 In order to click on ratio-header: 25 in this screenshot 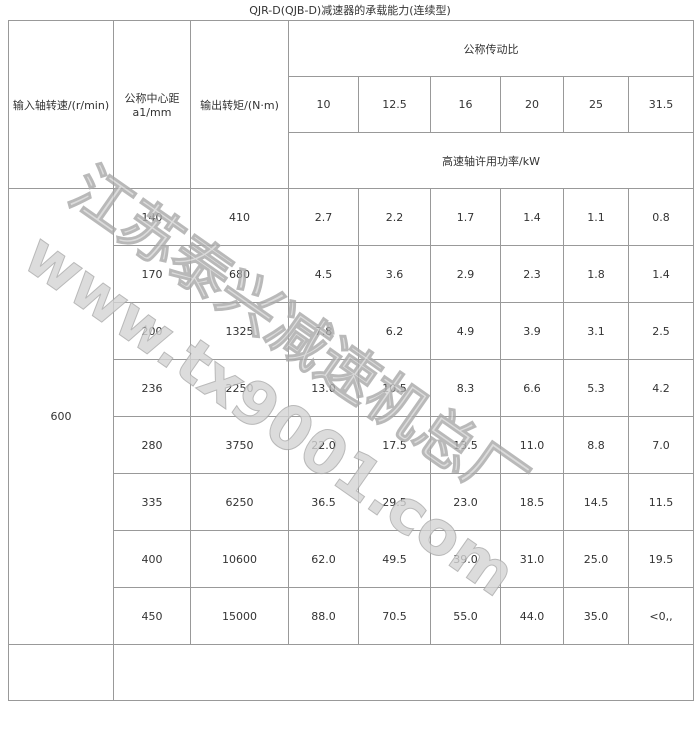, I will do `click(596, 104)`.